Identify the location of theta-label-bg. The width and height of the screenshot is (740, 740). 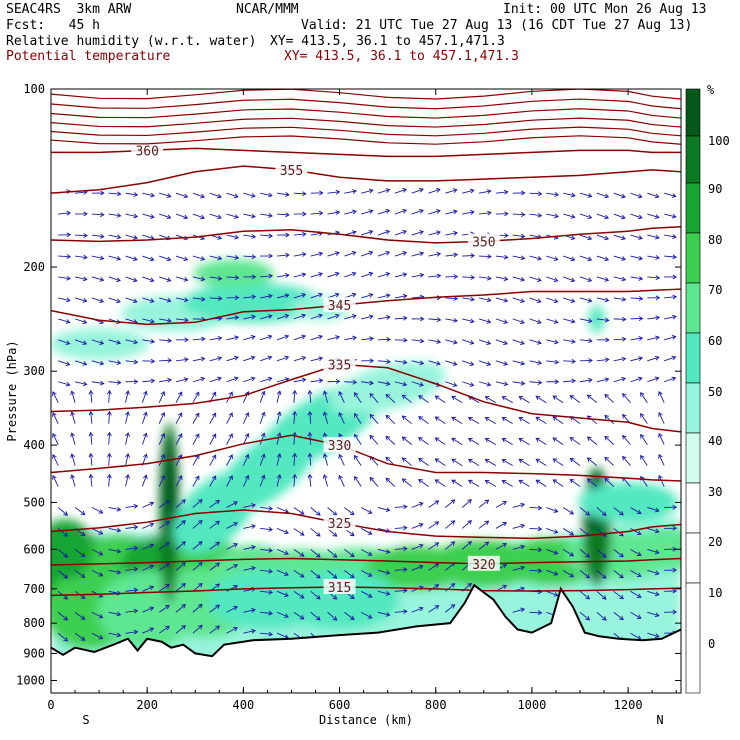
(339, 364).